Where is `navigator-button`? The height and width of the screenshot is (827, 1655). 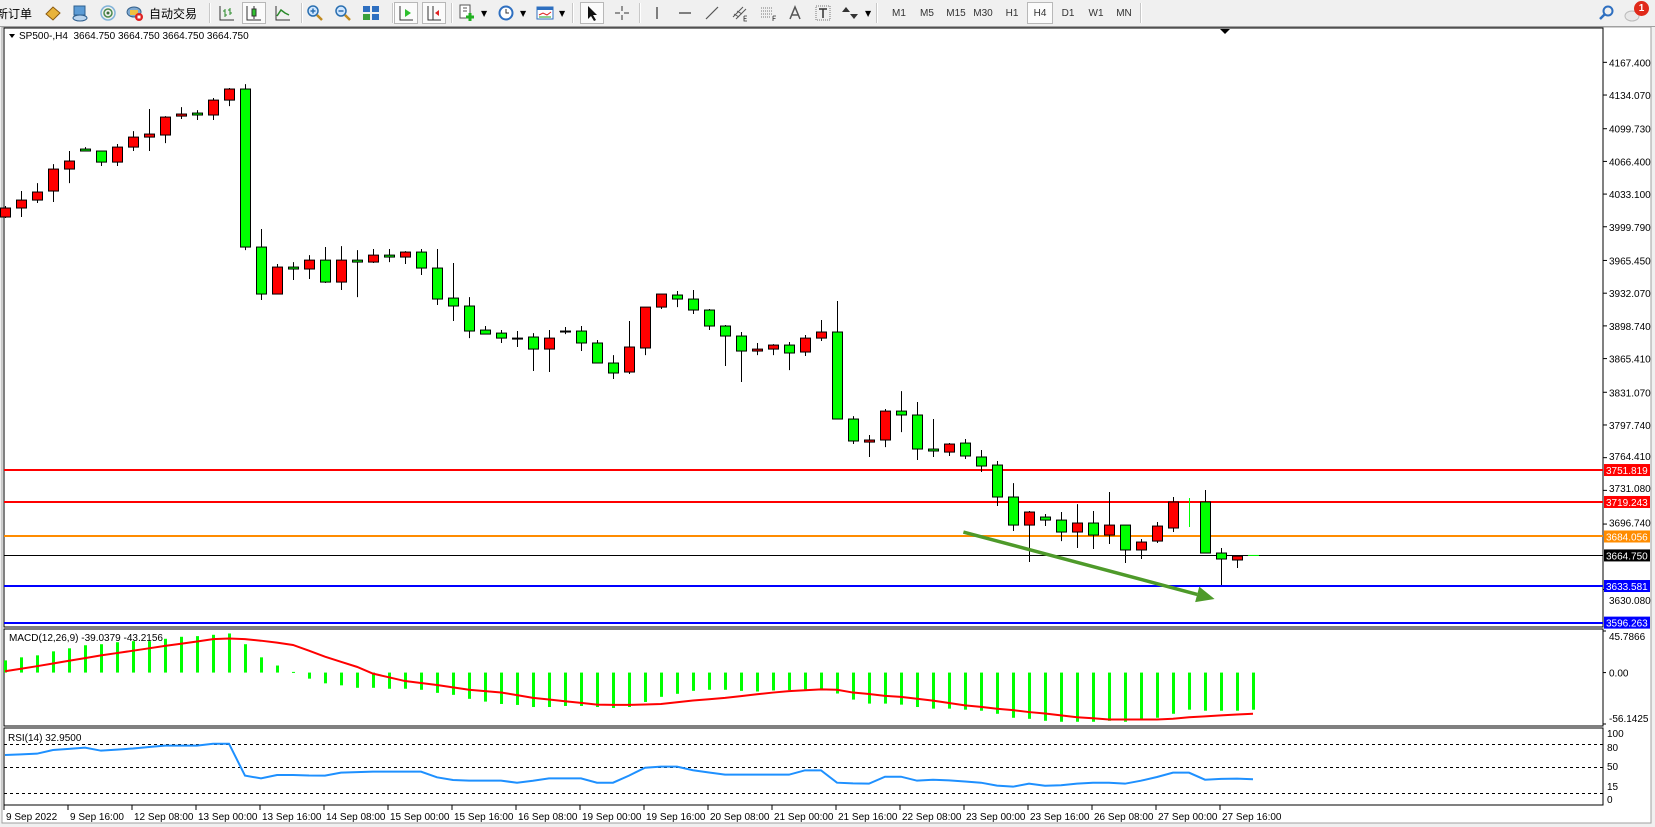 navigator-button is located at coordinates (80, 13).